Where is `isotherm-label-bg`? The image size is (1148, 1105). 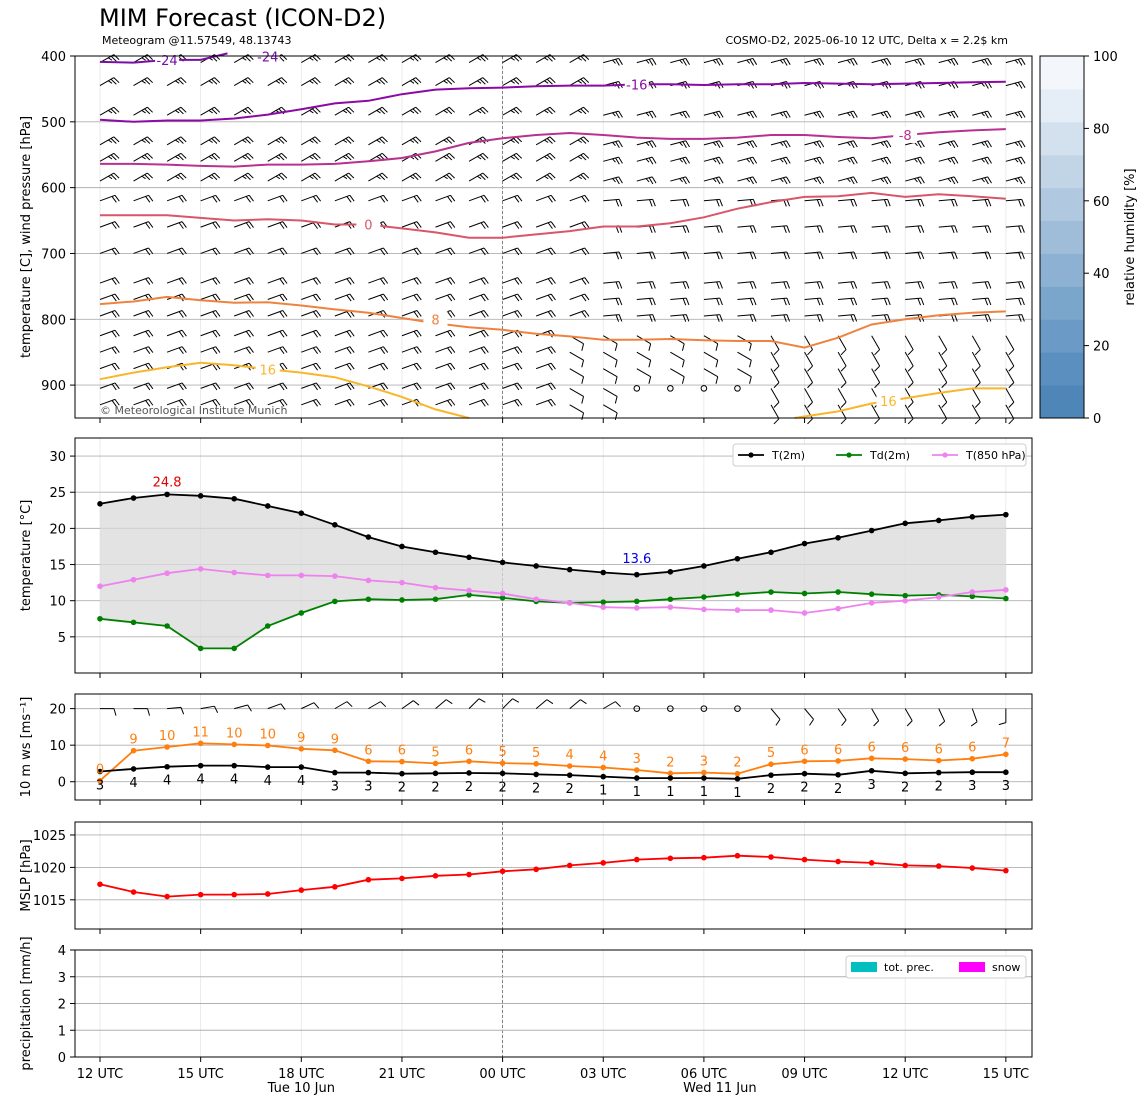
isotherm-label-bg is located at coordinates (636, 84).